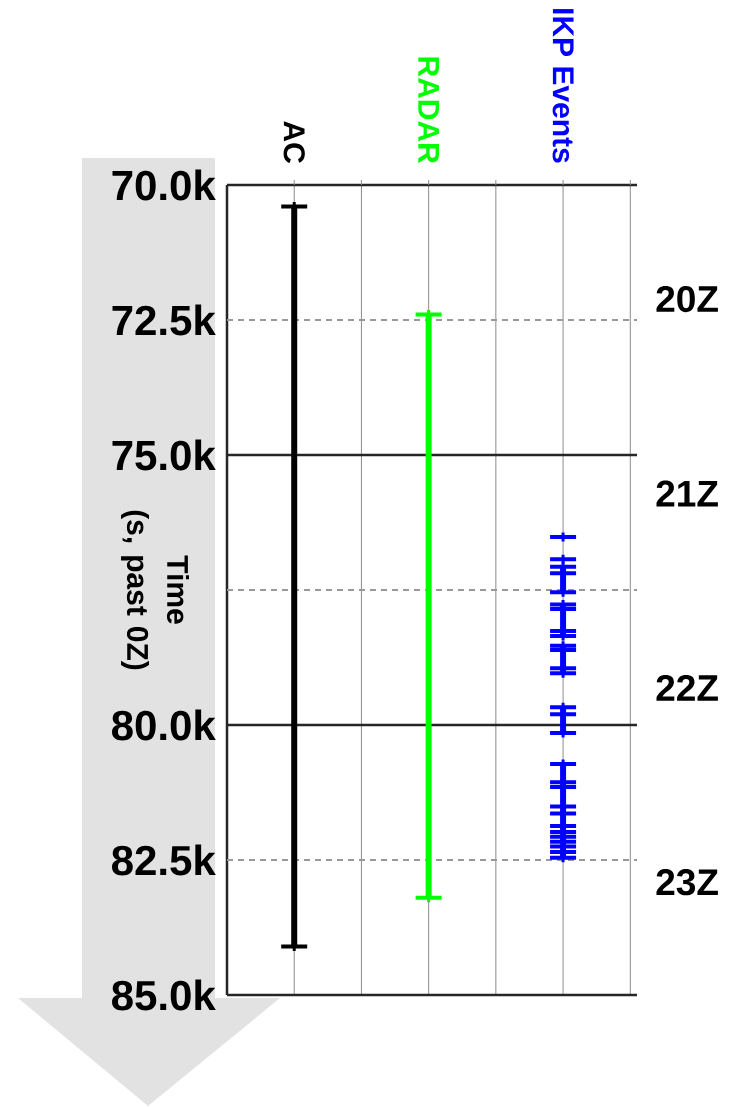 This screenshot has height=1107, width=733. I want to click on y-tick-label: 82.5k, so click(164, 860).